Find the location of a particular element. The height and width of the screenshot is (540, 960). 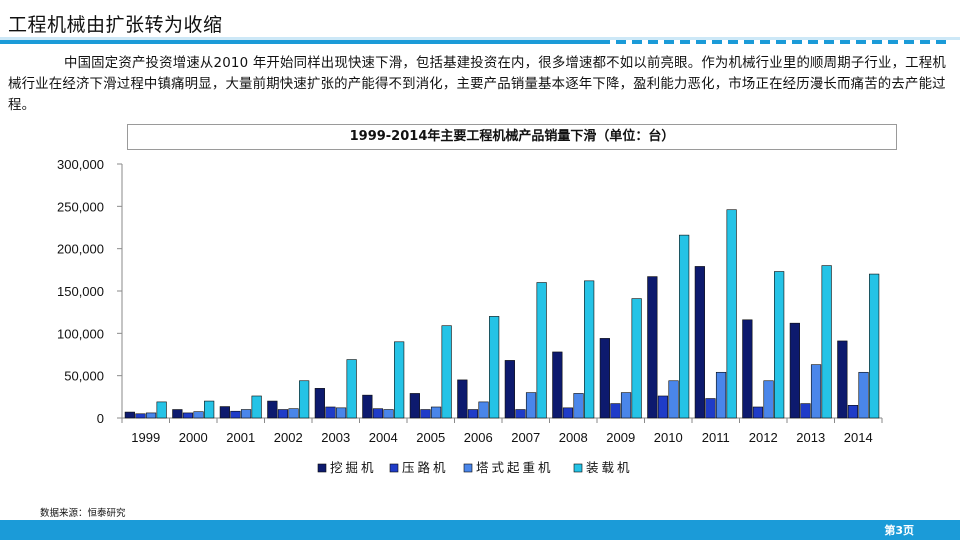

y-tick-label: 50,000 is located at coordinates (84, 376).